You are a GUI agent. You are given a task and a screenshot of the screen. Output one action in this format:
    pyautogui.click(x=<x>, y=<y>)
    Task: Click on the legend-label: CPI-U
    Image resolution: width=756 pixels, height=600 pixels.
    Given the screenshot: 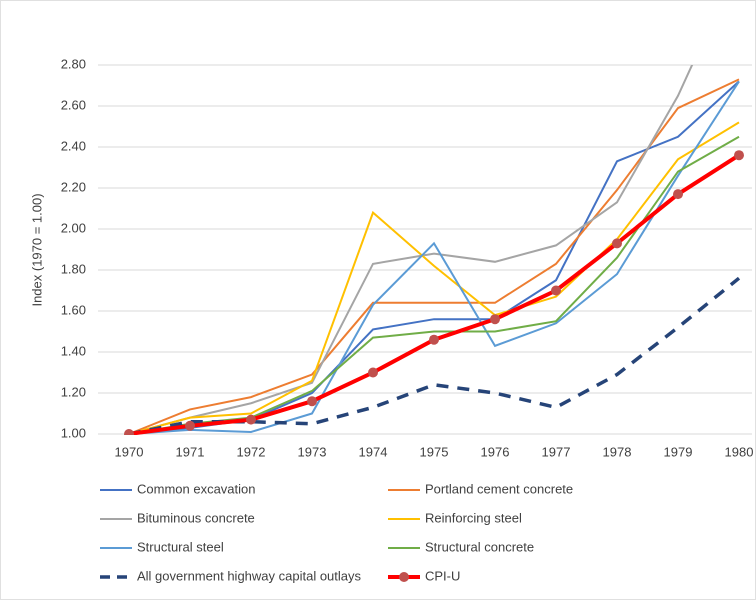 What is the action you would take?
    pyautogui.click(x=442, y=575)
    